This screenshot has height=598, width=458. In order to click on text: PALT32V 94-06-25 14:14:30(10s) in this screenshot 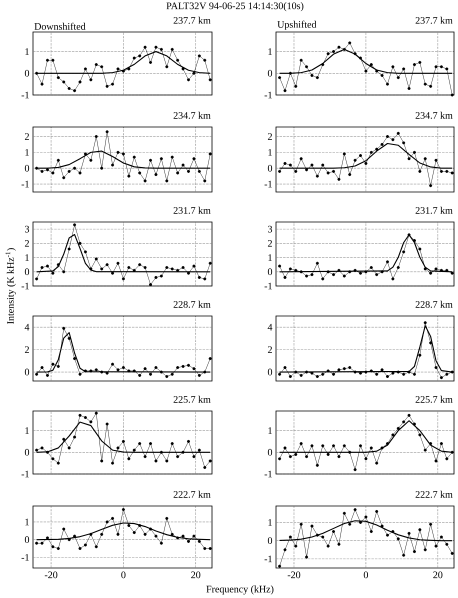, I will do `click(235, 7)`.